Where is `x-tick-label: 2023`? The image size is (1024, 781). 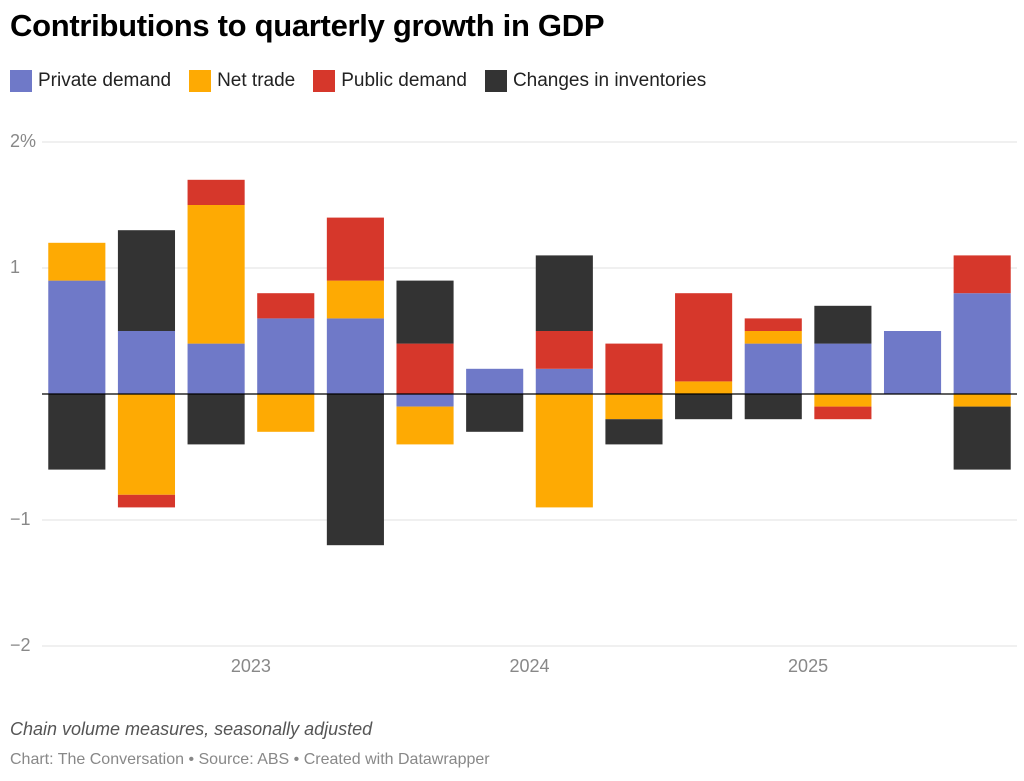 x-tick-label: 2023 is located at coordinates (251, 666).